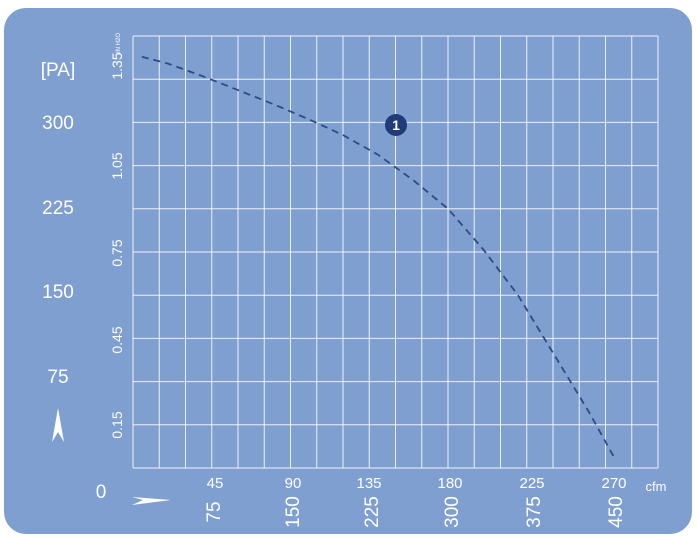  I want to click on x-top-tick-label: 45, so click(215, 483).